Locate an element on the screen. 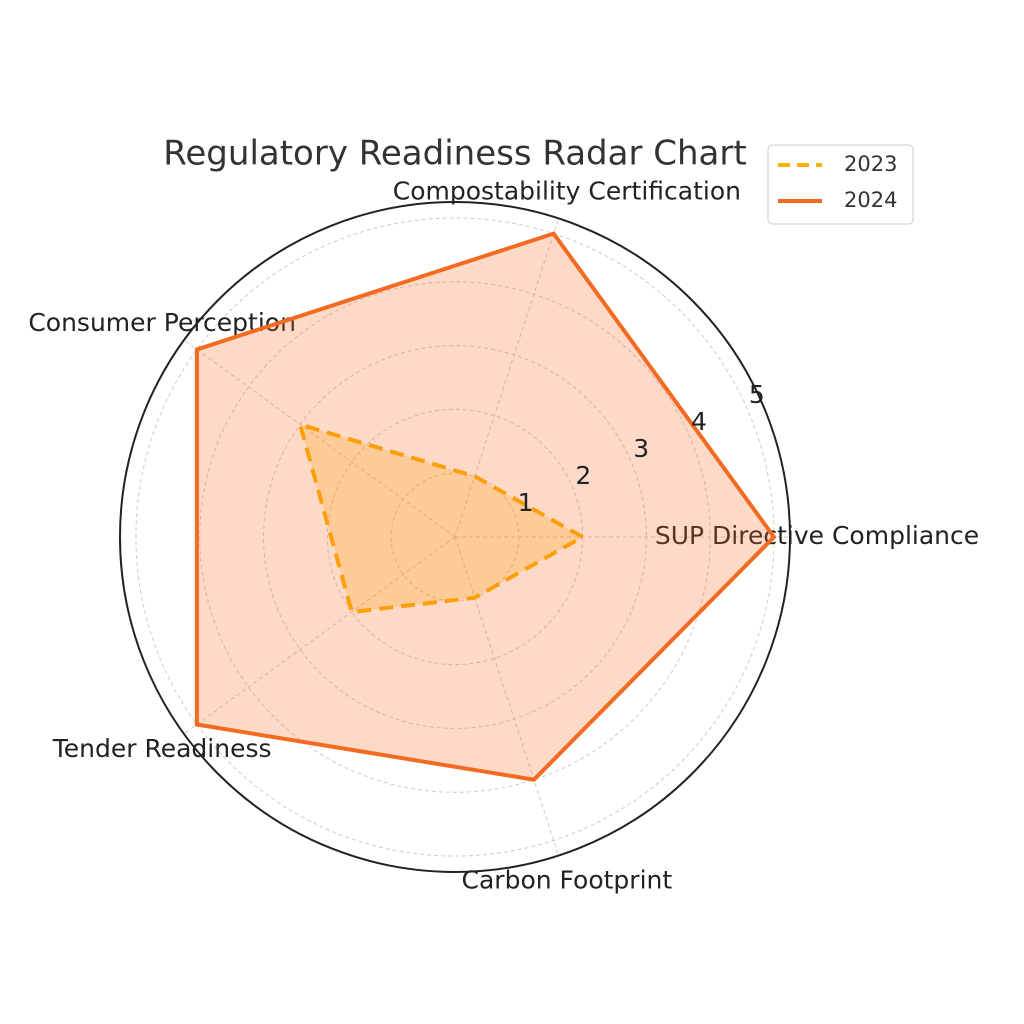 Image resolution: width=1024 pixels, height=1024 pixels. category-label: Compostability Certification is located at coordinates (567, 191).